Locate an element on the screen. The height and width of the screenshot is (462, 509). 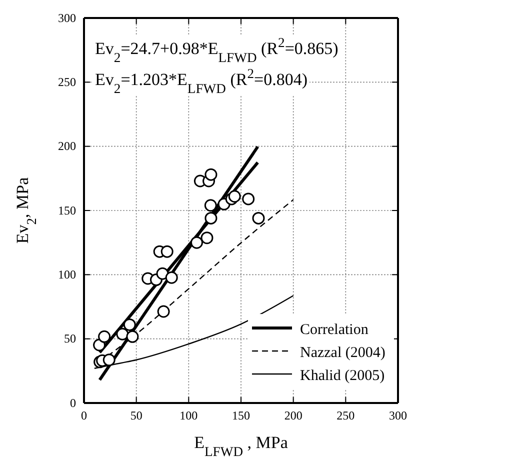
annotation: Ev$_{2}$=24.7+0.98*E$_{LFWD}$ (R$^{2}$=0.865) is located at coordinates (216, 49).